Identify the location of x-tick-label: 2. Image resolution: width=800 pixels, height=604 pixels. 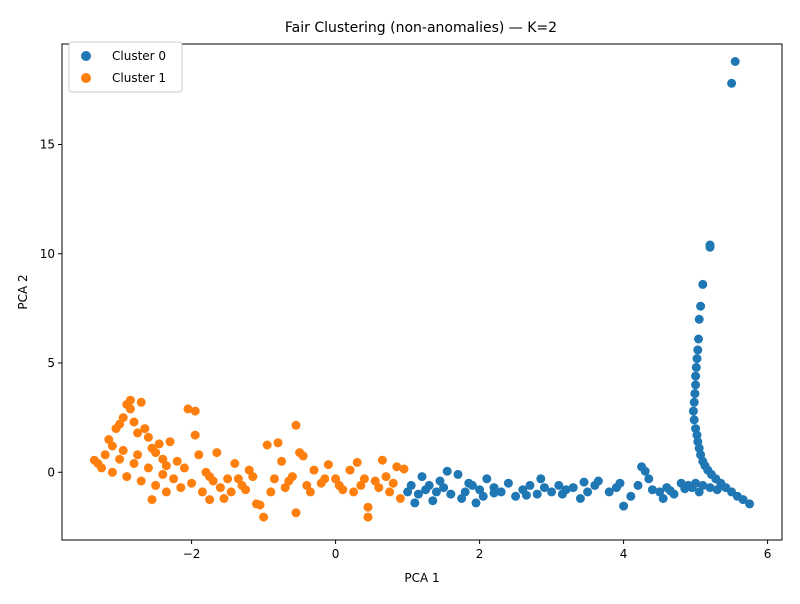
(480, 554).